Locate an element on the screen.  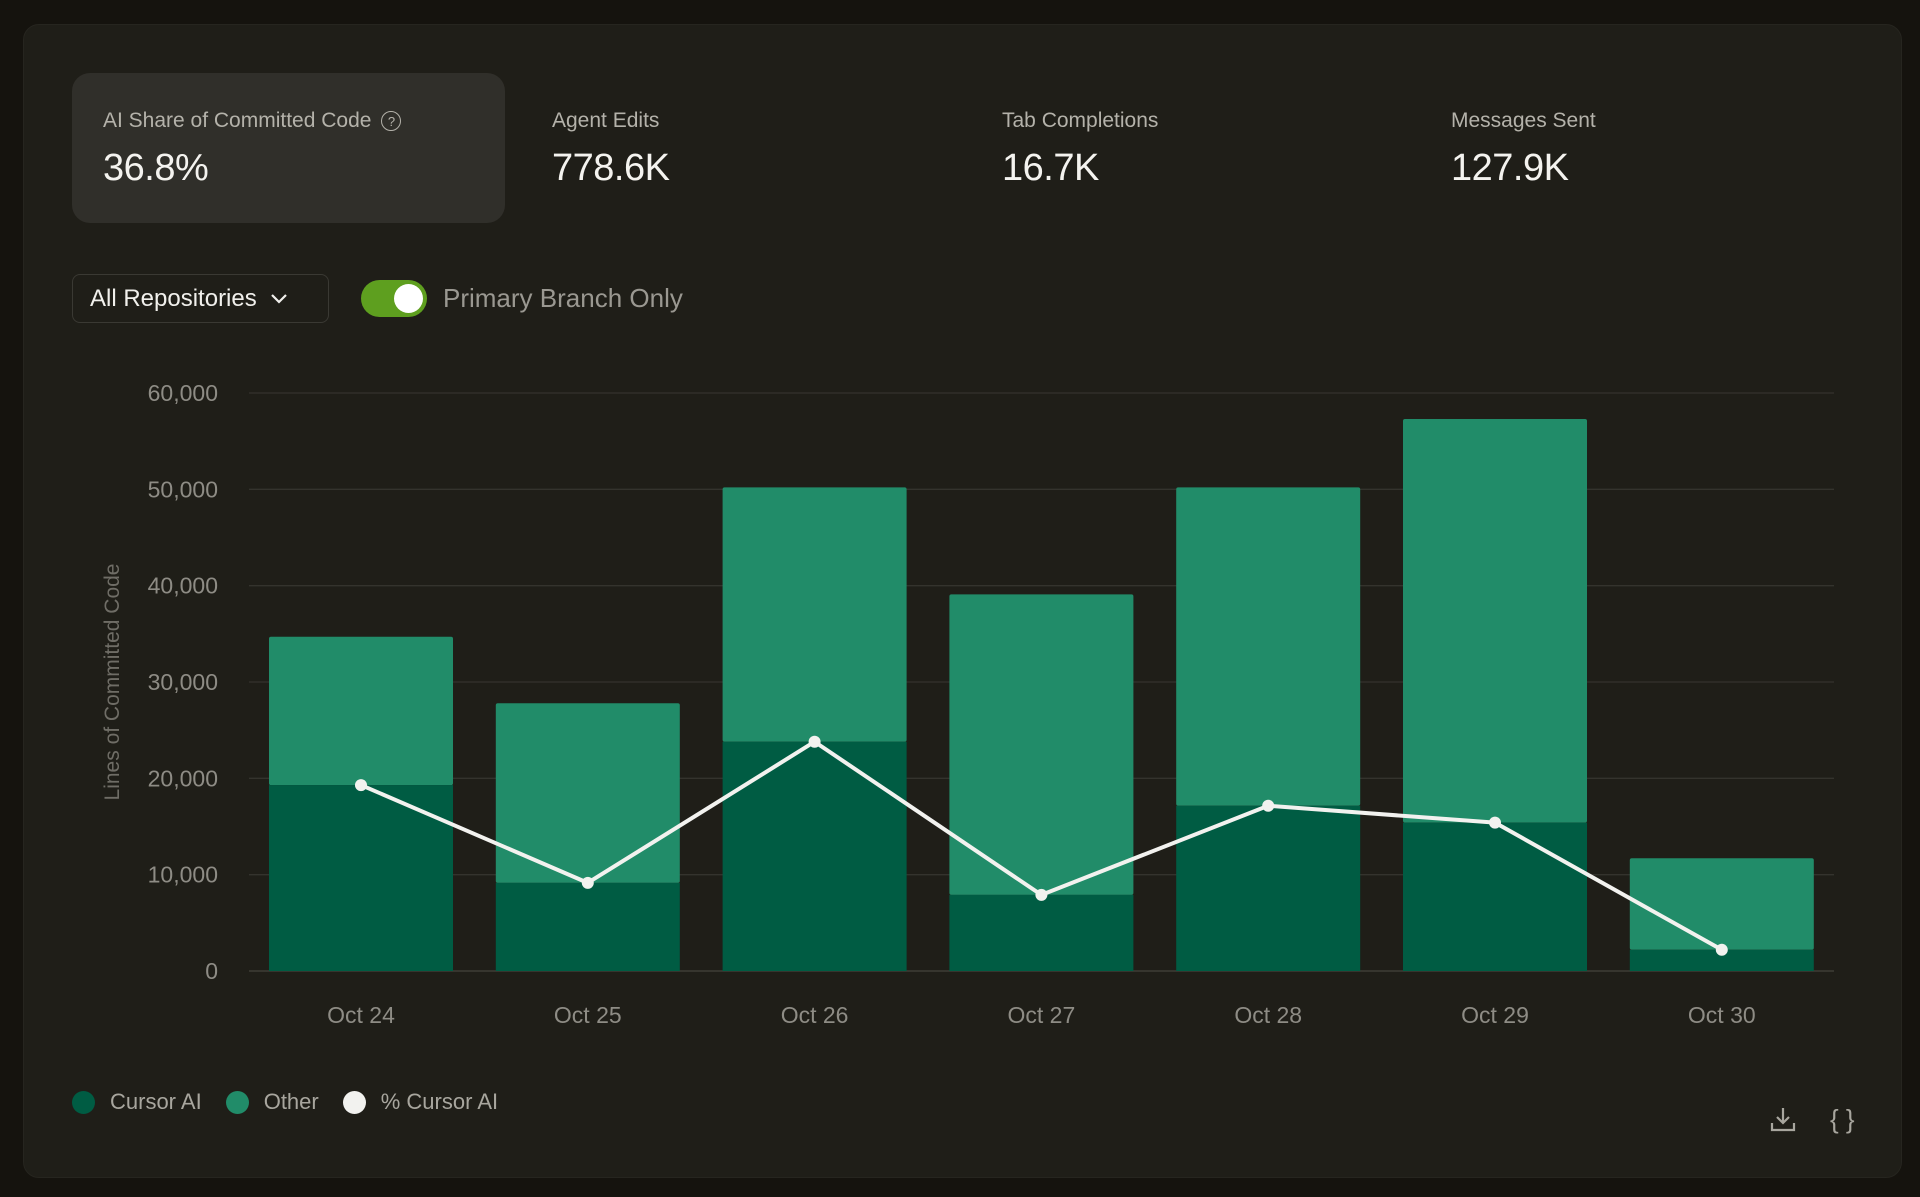
chevron-down-icon is located at coordinates (278, 298).